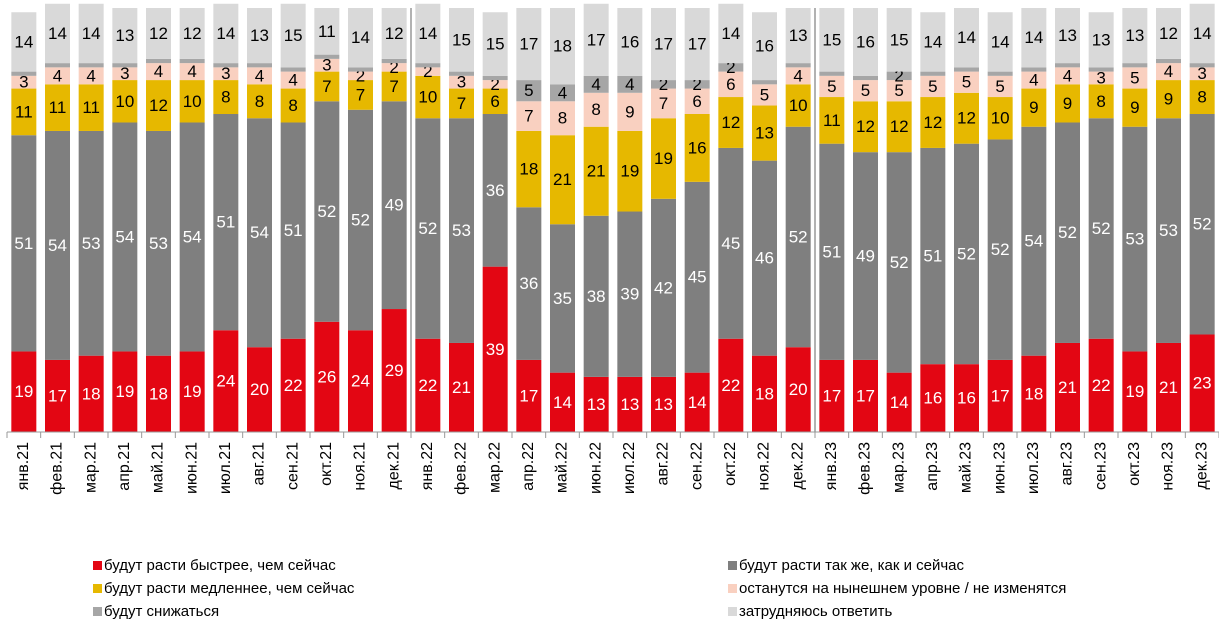 This screenshot has width=1219, height=626. What do you see at coordinates (327, 31) in the screenshot?
I see `value-label: 11` at bounding box center [327, 31].